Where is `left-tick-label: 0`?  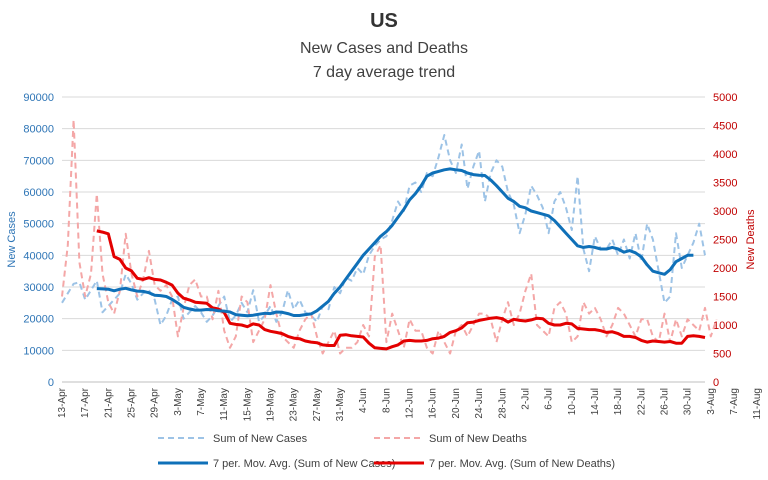
left-tick-label: 0 is located at coordinates (51, 383).